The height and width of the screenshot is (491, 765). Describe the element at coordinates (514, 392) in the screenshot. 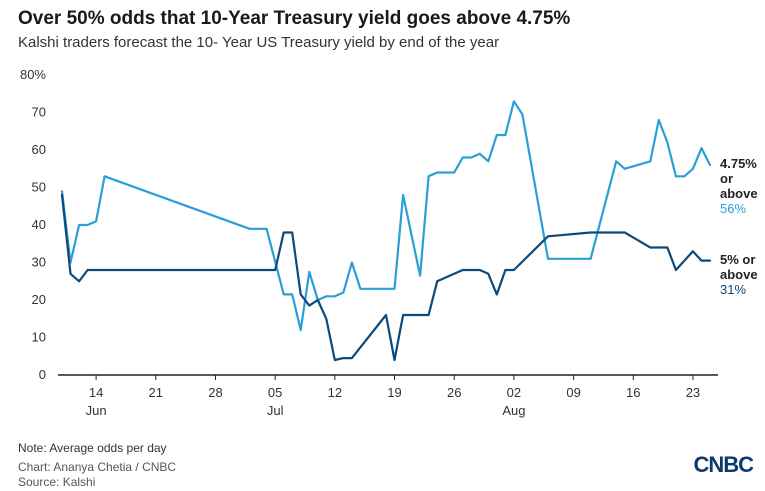

I see `x-tick-label: 02` at that location.